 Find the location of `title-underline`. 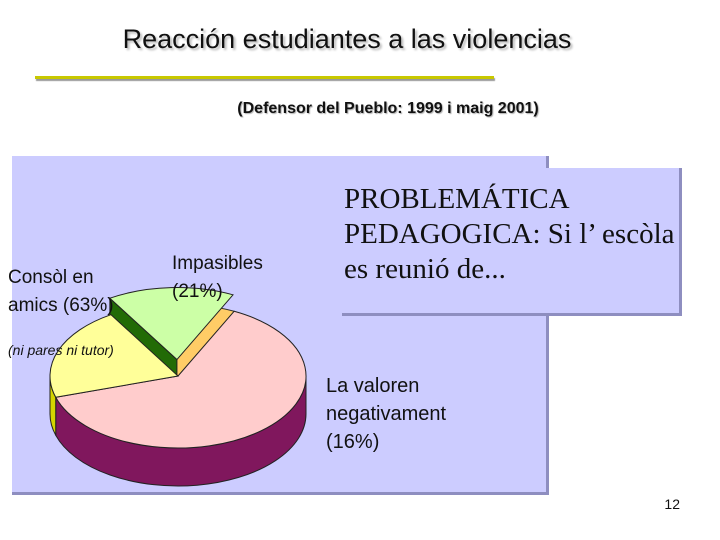

title-underline is located at coordinates (264, 77).